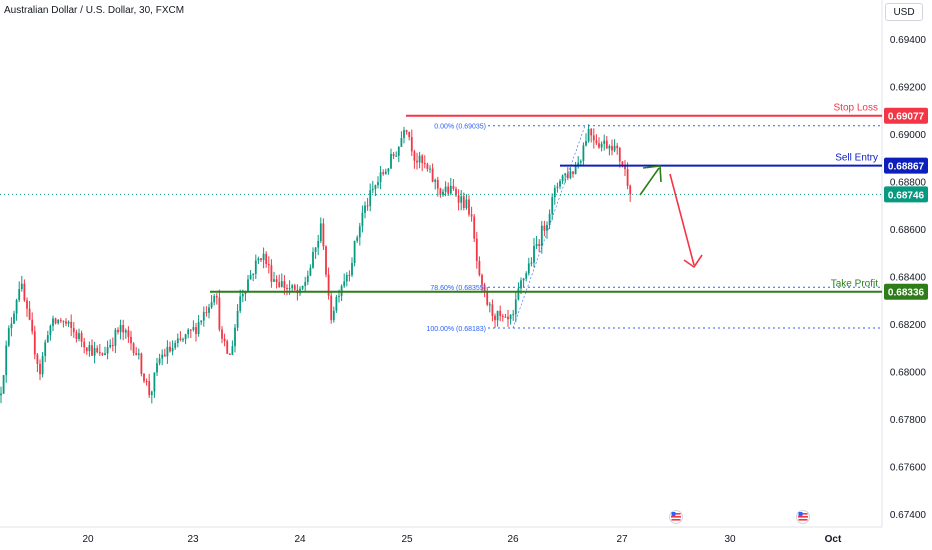 Image resolution: width=932 pixels, height=550 pixels. I want to click on up-arrow-shaft, so click(649, 181).